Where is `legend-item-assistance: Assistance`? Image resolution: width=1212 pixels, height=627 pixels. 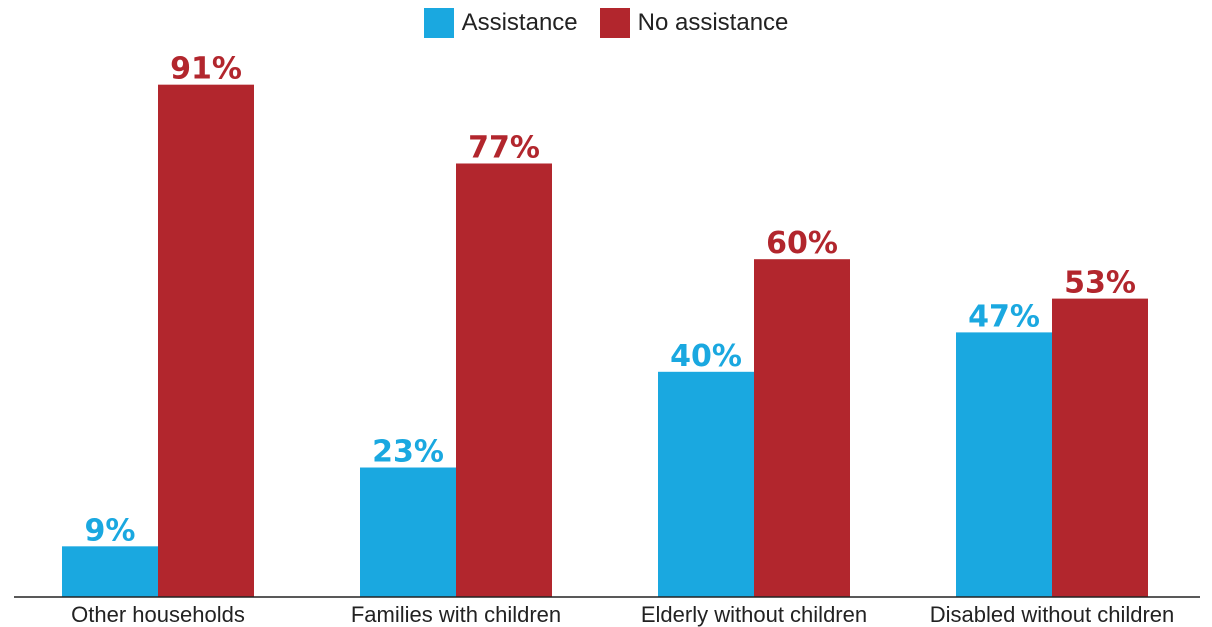 legend-item-assistance: Assistance is located at coordinates (500, 23).